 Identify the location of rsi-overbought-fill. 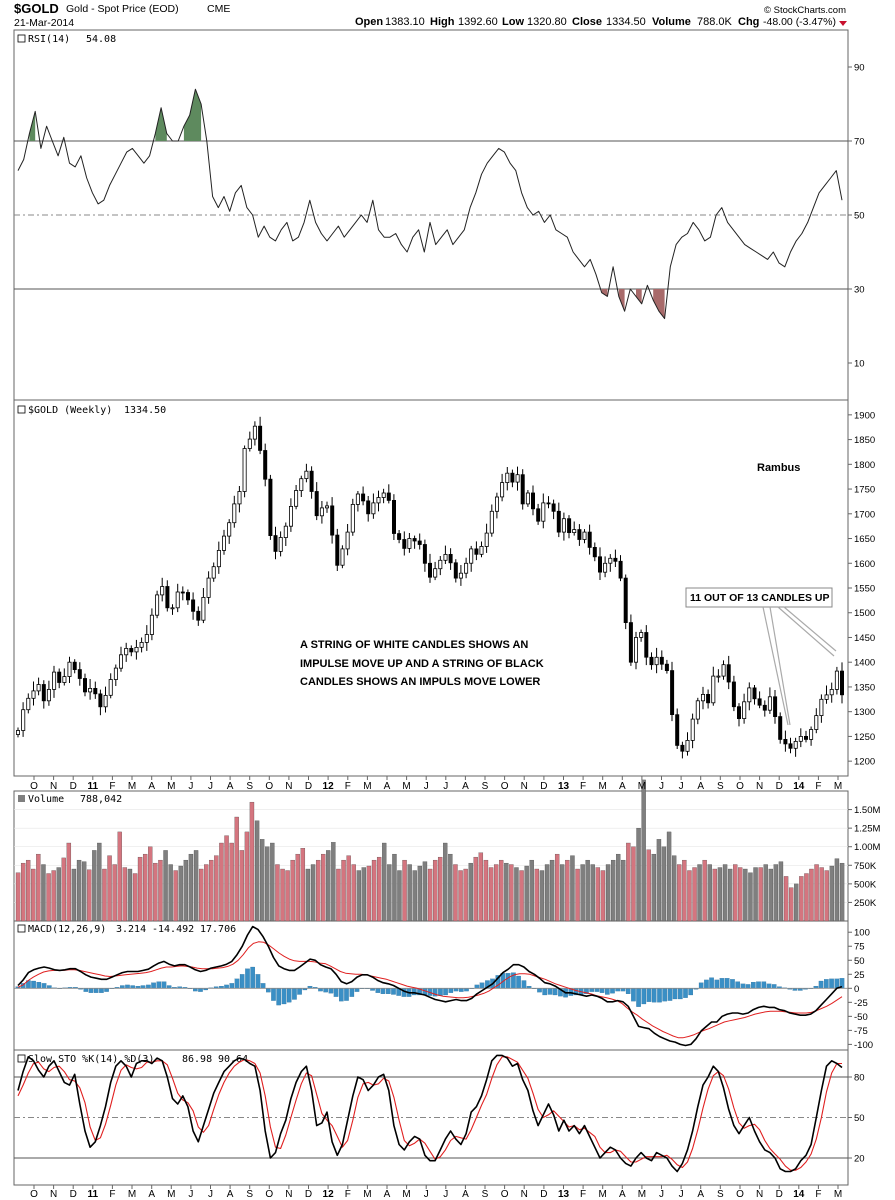
(161, 124).